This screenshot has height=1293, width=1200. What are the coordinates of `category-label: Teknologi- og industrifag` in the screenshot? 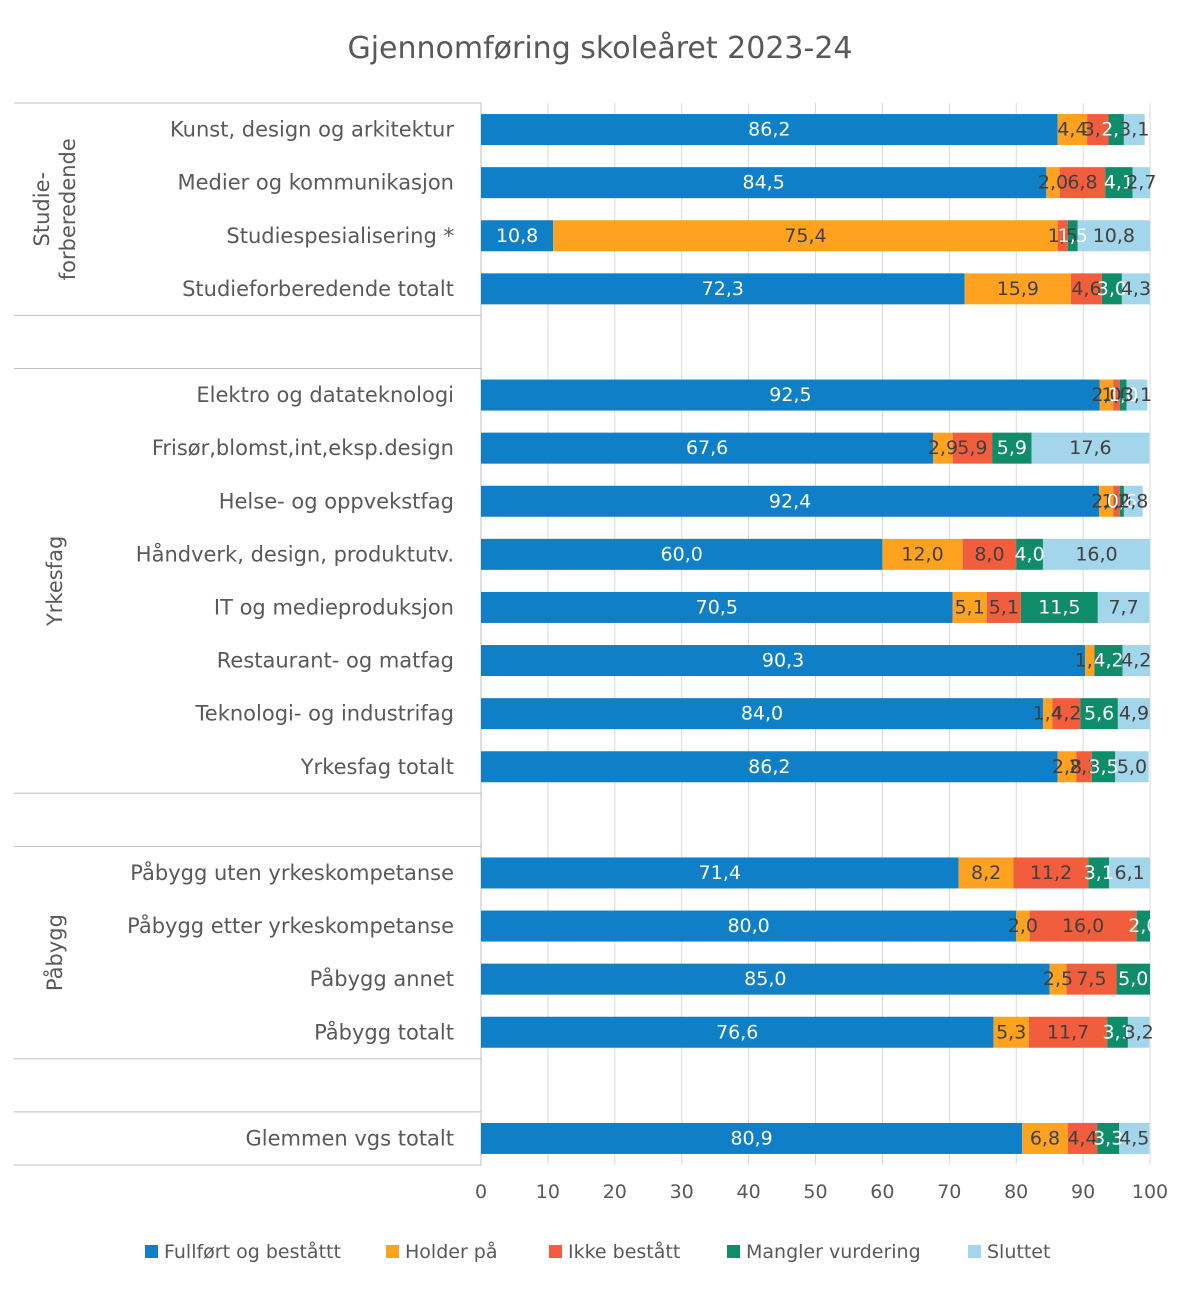 It's located at (324, 714).